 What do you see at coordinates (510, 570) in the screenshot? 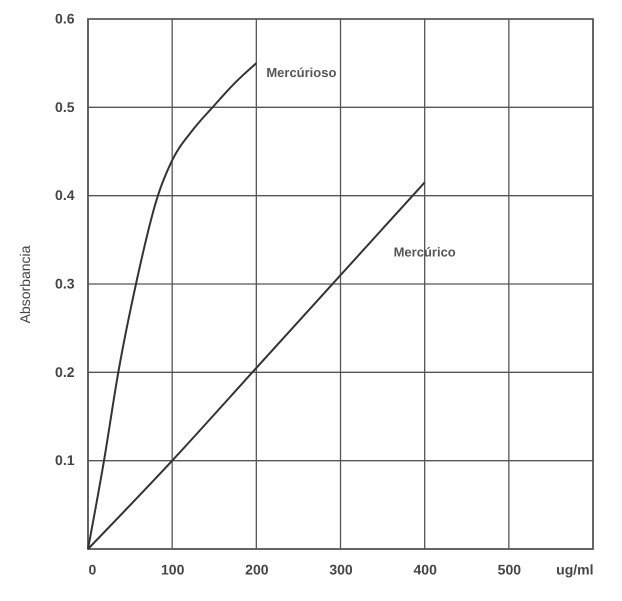
I see `x-tick-label: 500` at bounding box center [510, 570].